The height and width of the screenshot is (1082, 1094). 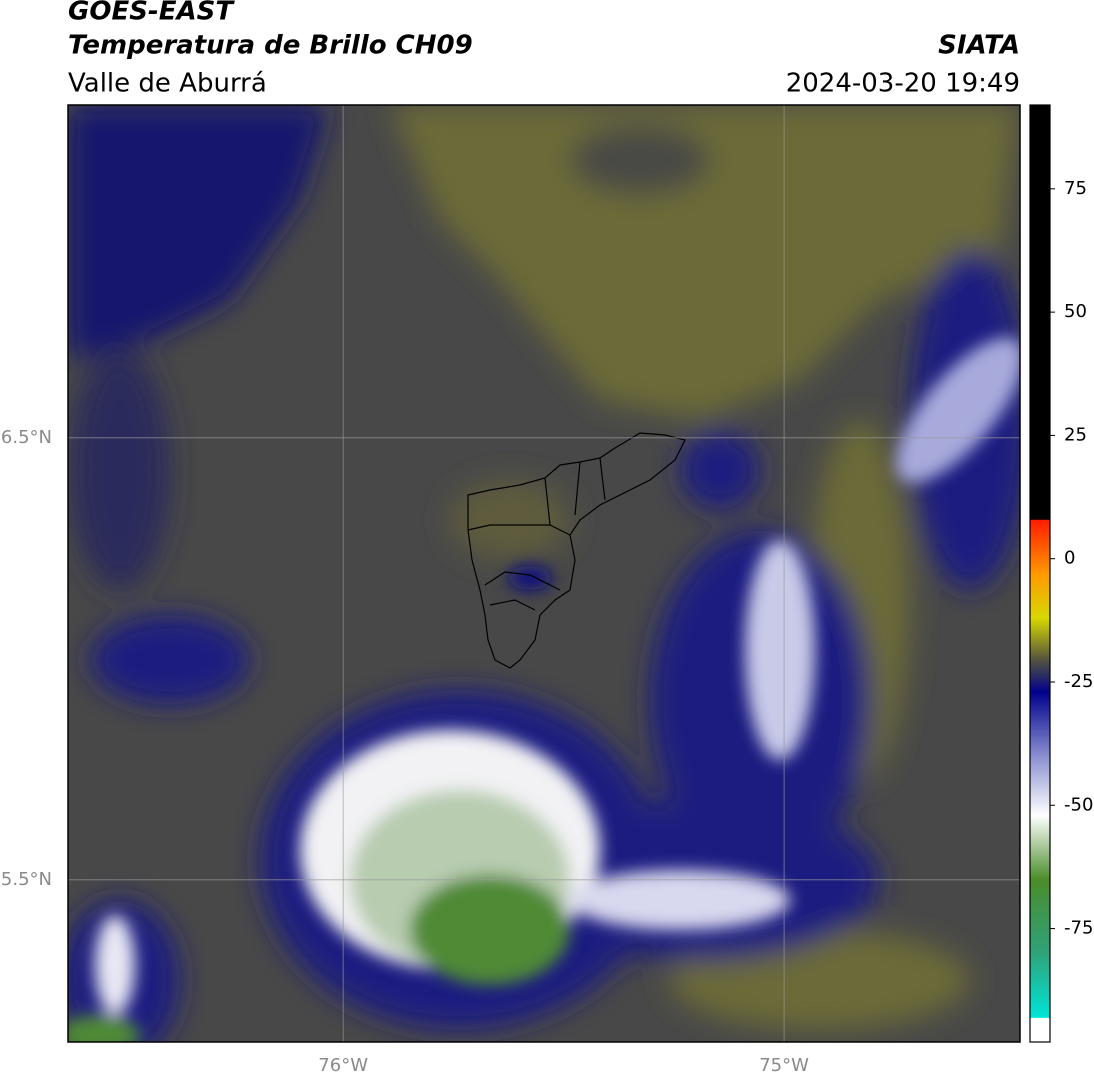 What do you see at coordinates (167, 84) in the screenshot?
I see `region: Valle de Aburrá` at bounding box center [167, 84].